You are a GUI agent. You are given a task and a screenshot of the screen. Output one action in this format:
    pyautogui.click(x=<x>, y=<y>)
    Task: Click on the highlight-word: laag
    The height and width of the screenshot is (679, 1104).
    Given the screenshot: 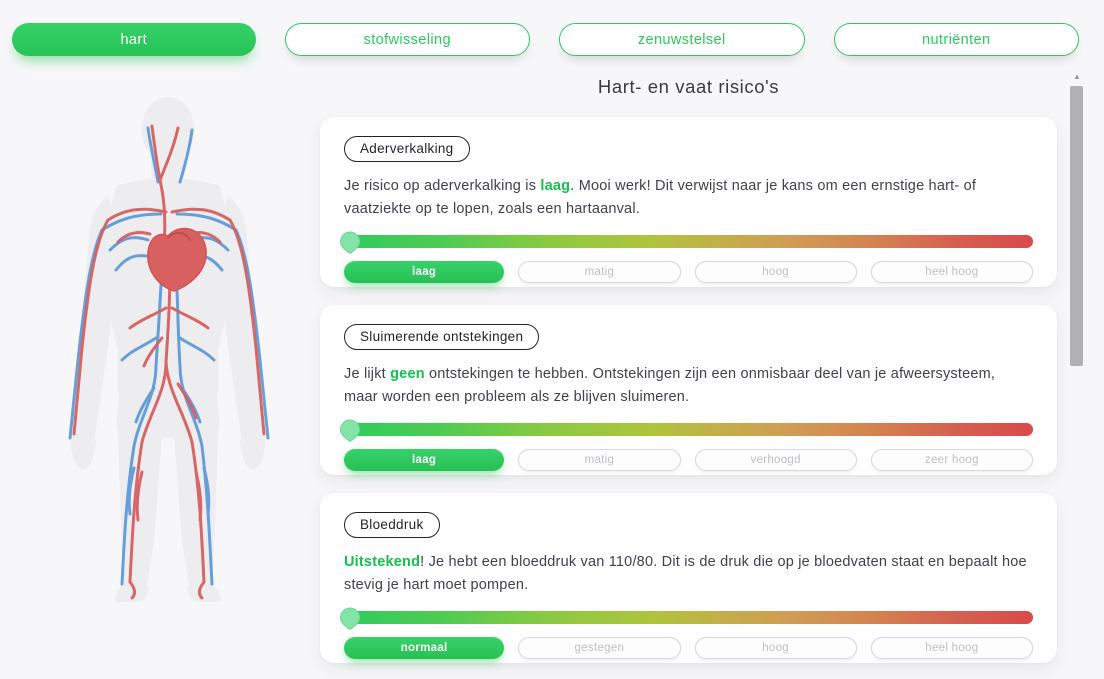 What is the action you would take?
    pyautogui.click(x=555, y=186)
    